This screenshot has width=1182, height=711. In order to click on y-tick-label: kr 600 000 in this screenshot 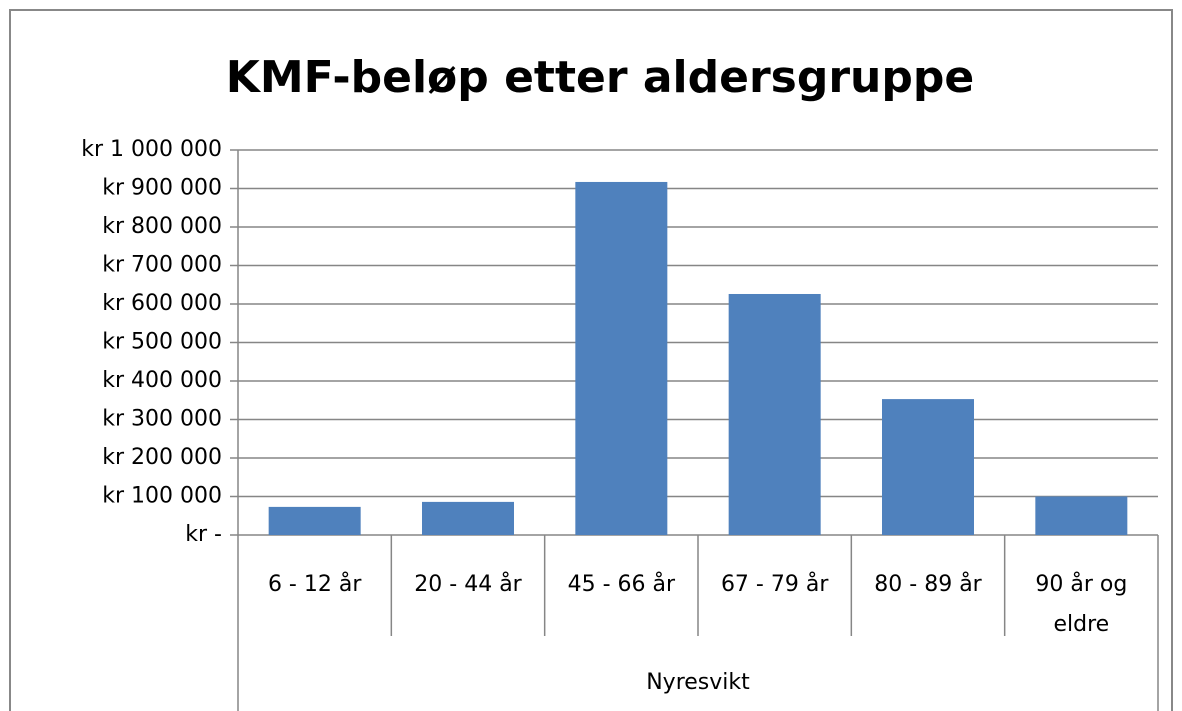, I will do `click(162, 303)`.